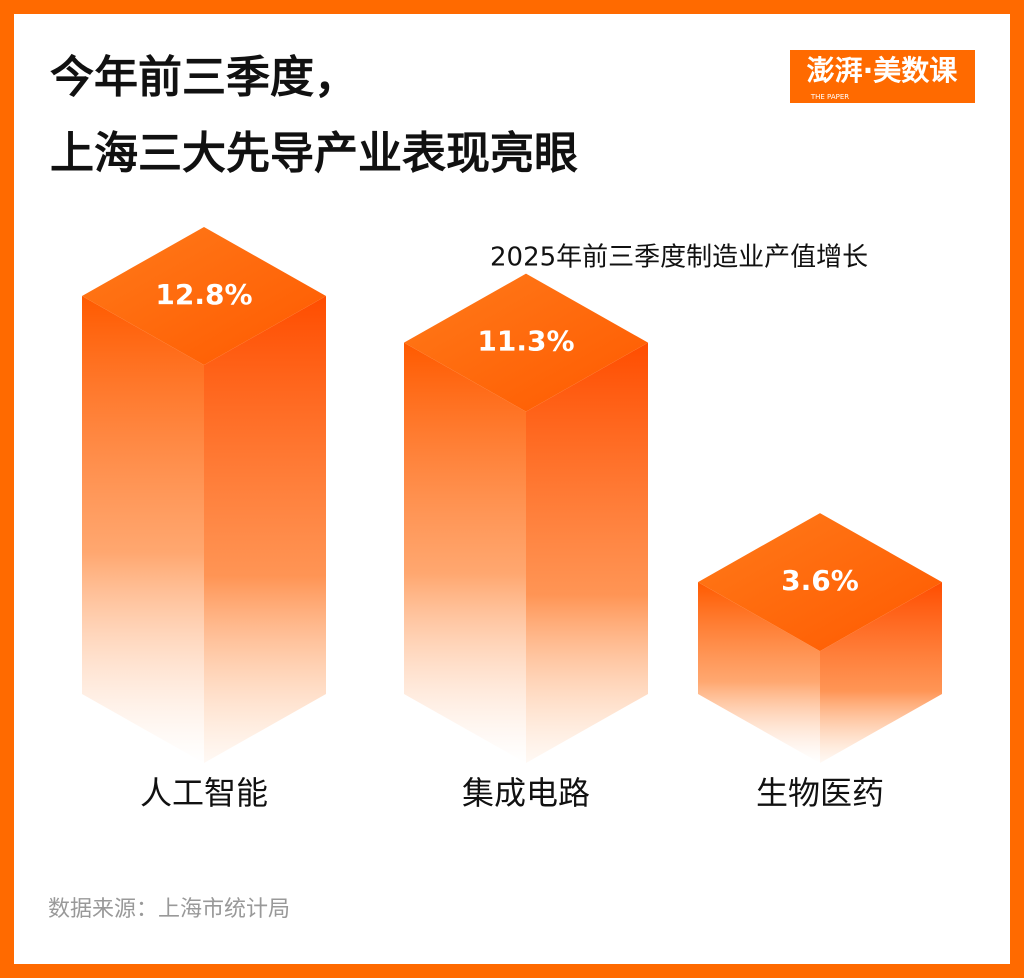  I want to click on chart-title: 今年前三季度，, so click(204, 77).